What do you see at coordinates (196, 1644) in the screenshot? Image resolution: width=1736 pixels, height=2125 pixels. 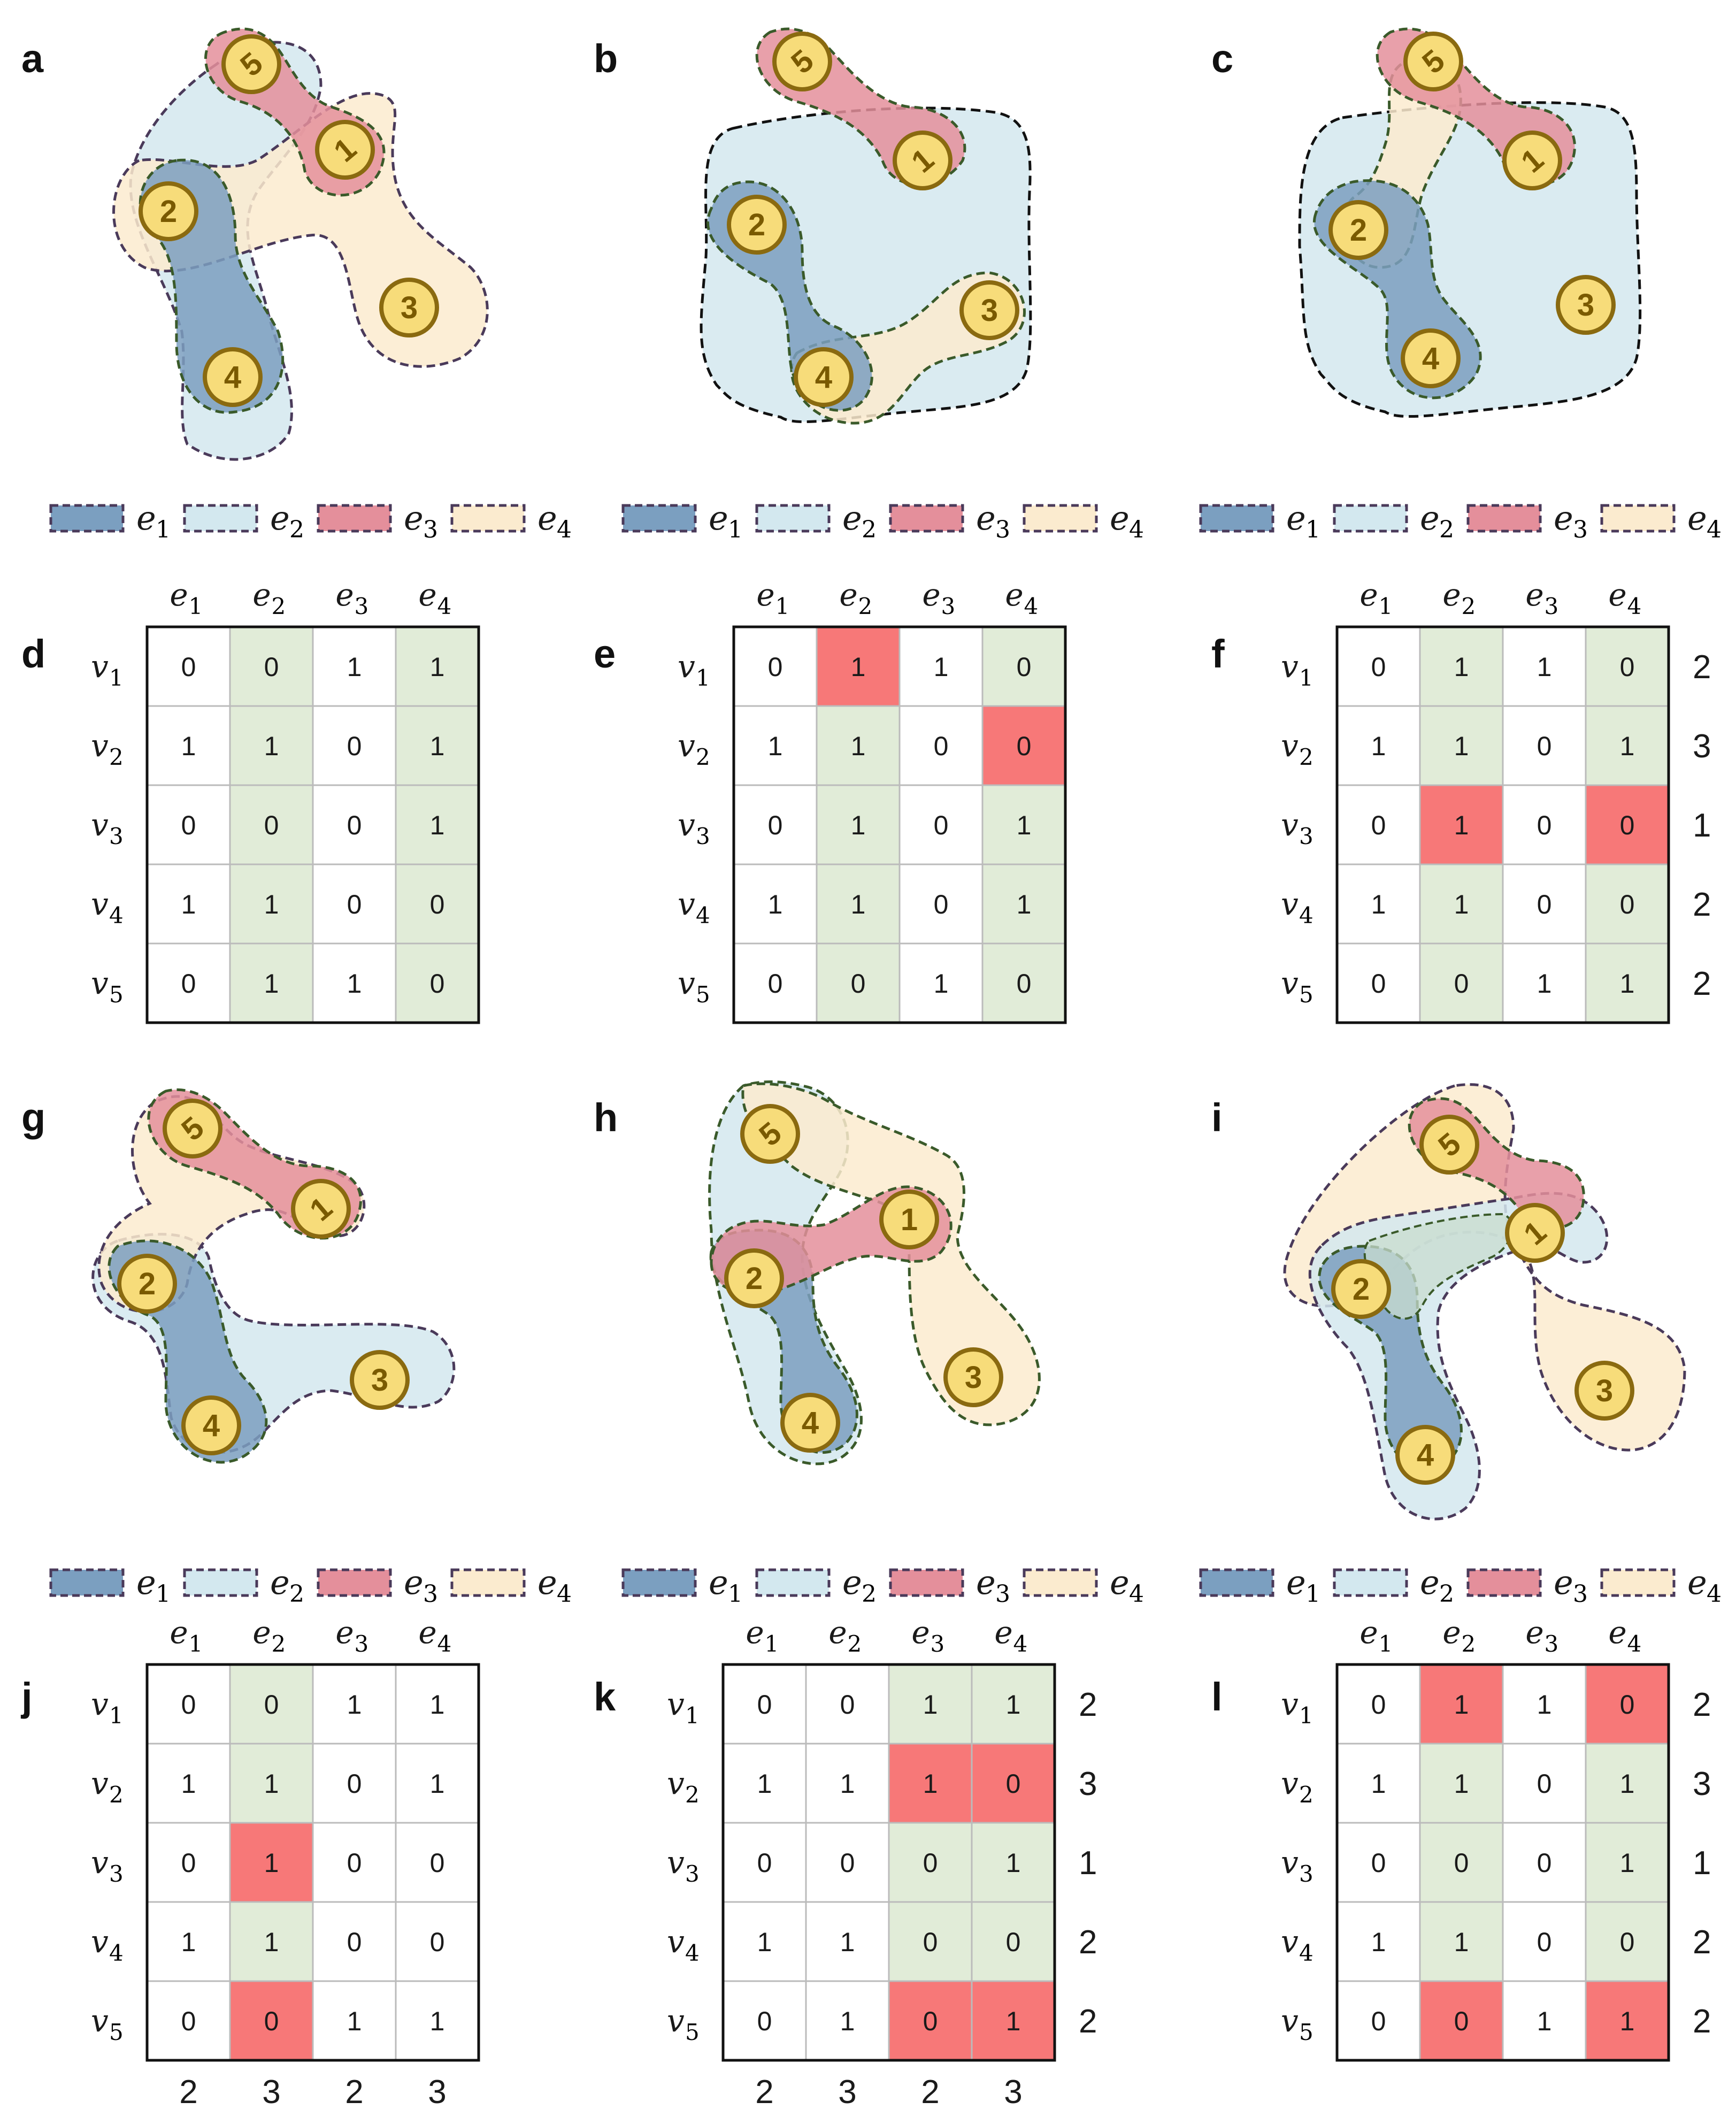 I see `column-header-subscript: 1` at bounding box center [196, 1644].